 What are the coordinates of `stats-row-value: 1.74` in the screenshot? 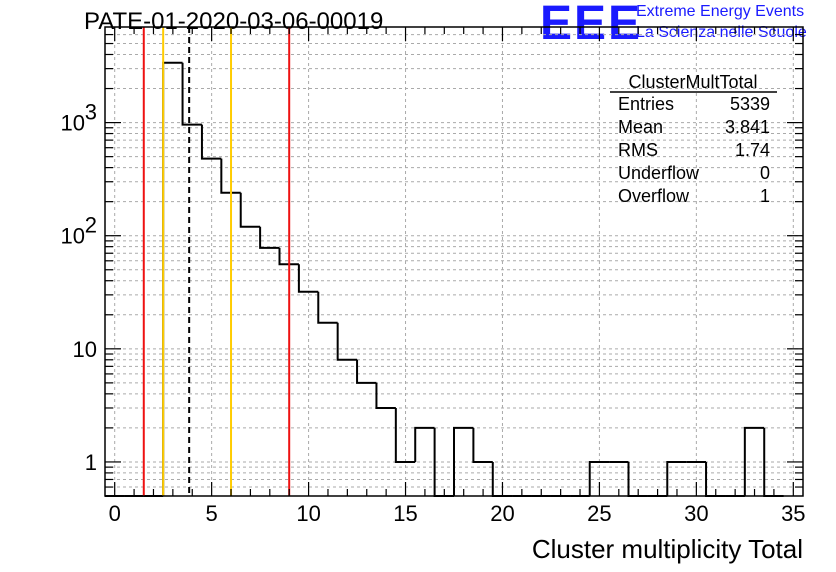 It's located at (752, 150).